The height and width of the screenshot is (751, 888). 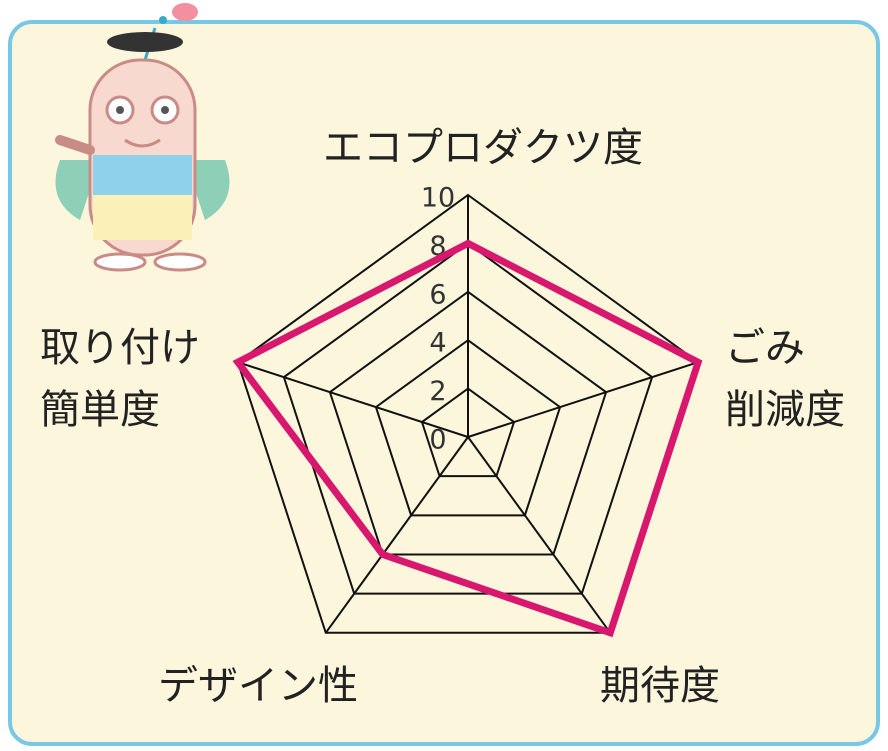 I want to click on category-label: 期待度, so click(x=660, y=686).